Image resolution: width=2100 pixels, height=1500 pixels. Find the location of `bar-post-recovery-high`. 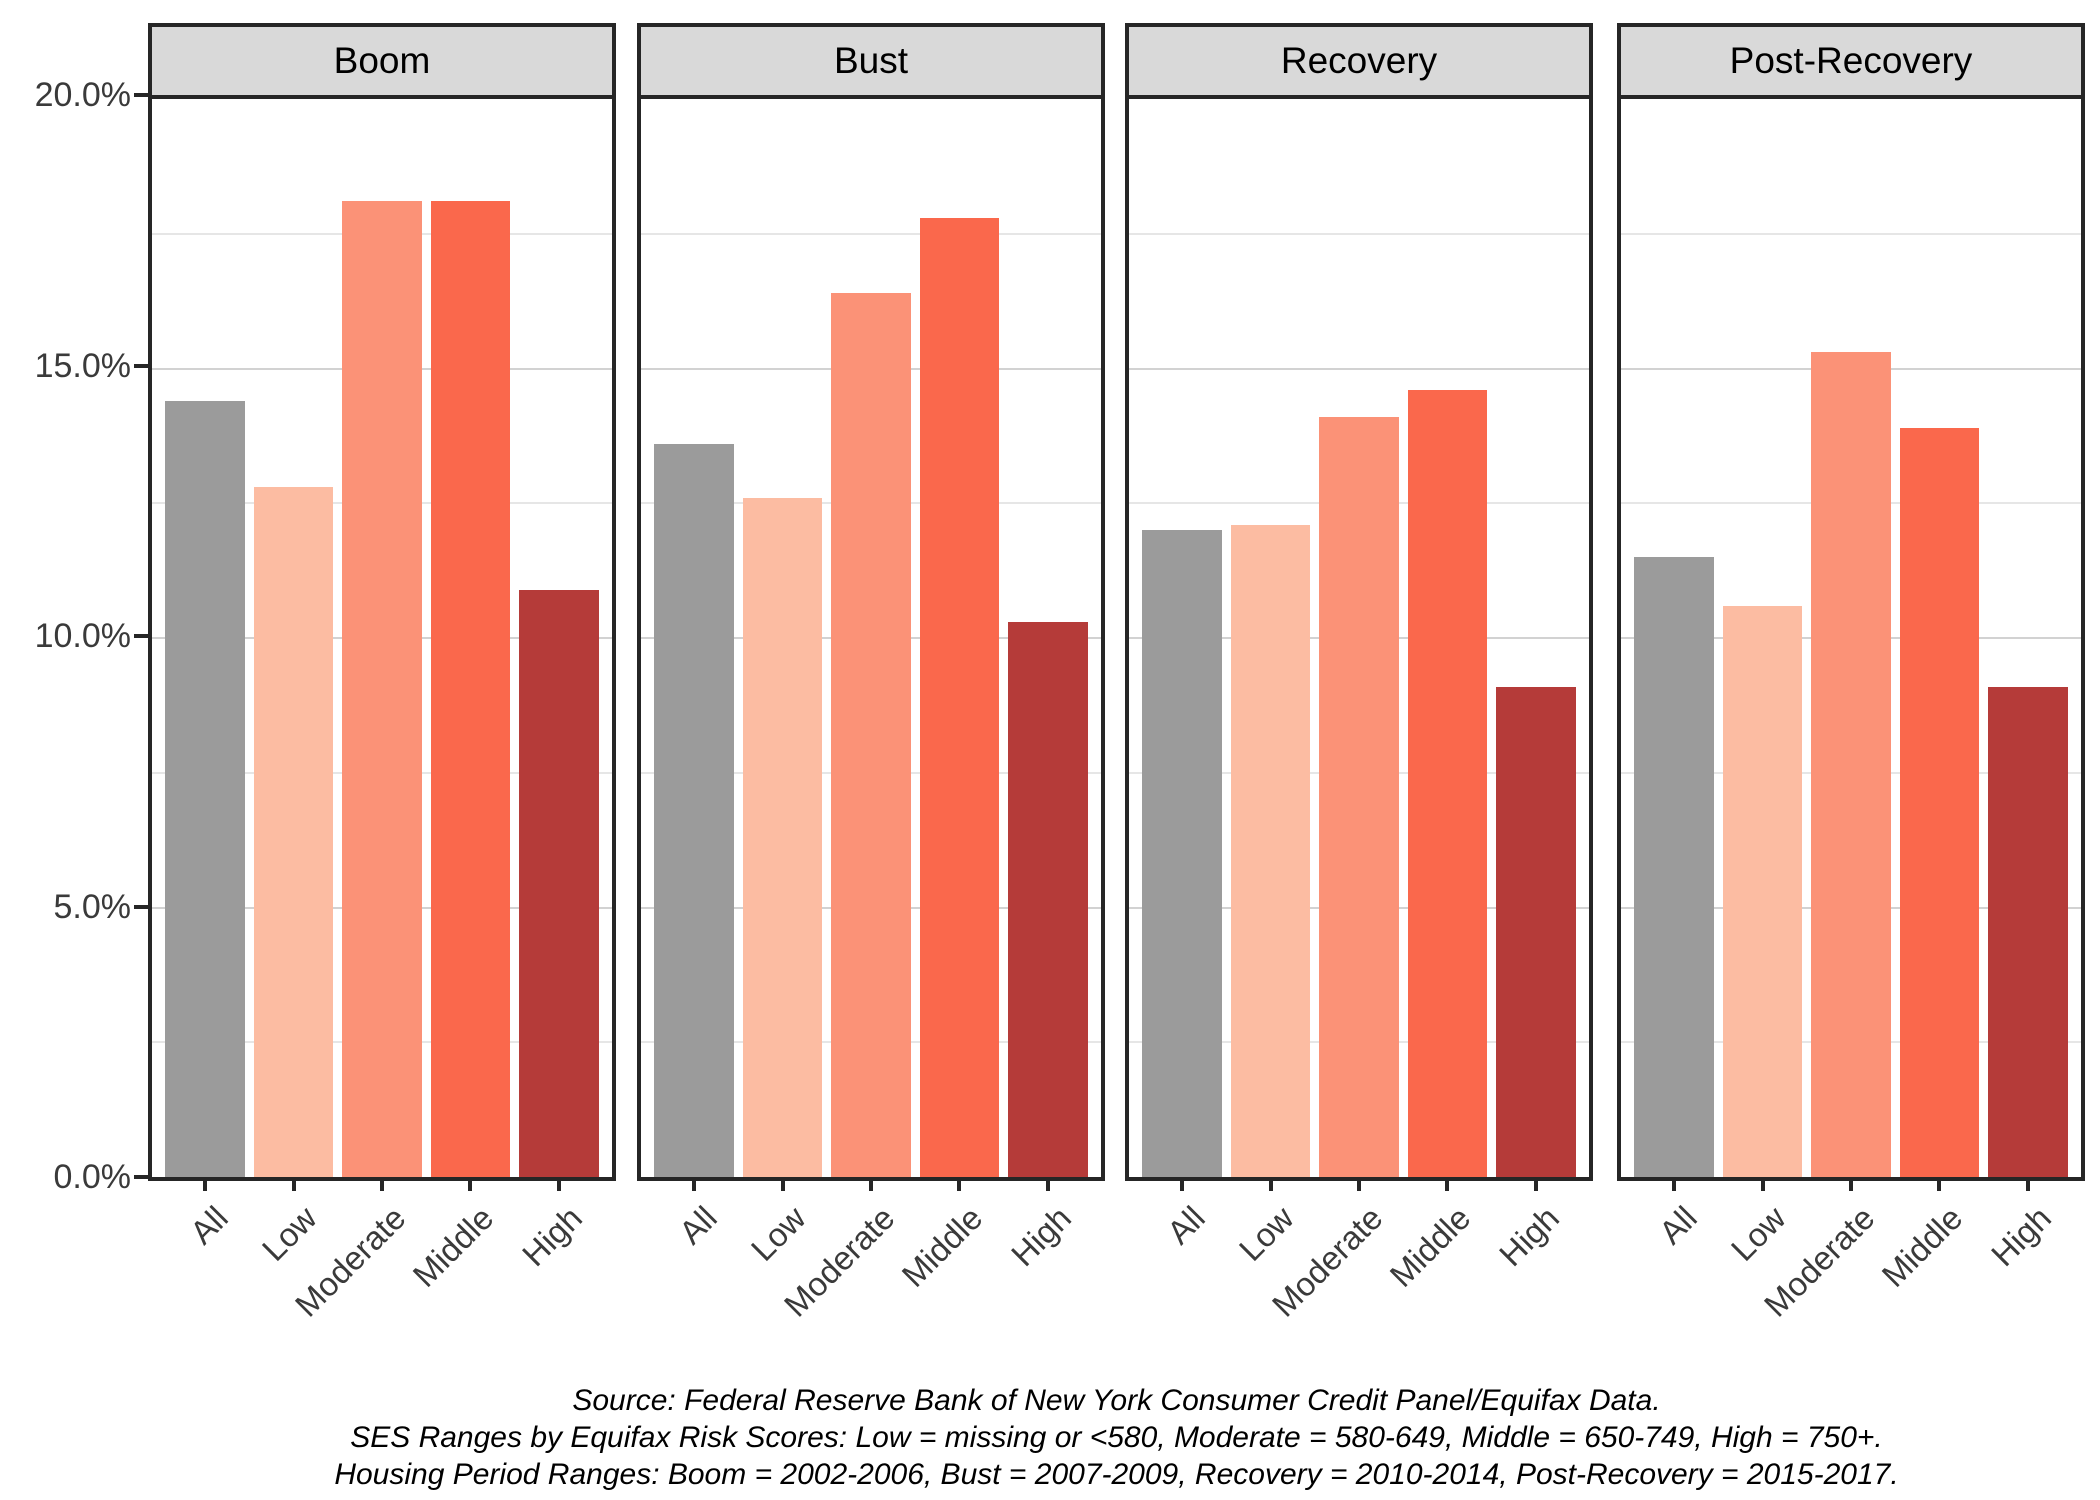

bar-post-recovery-high is located at coordinates (2028, 931).